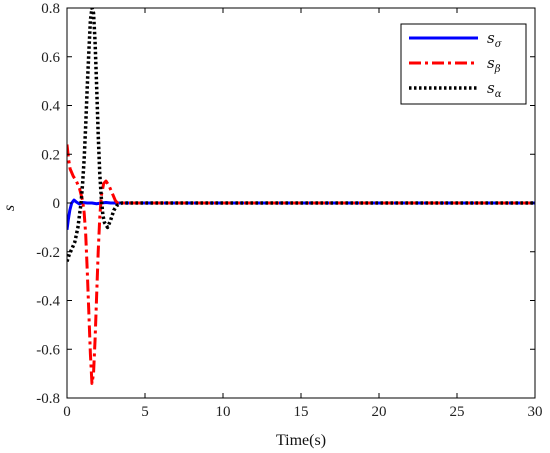  I want to click on x-tick-label: 25, so click(457, 412).